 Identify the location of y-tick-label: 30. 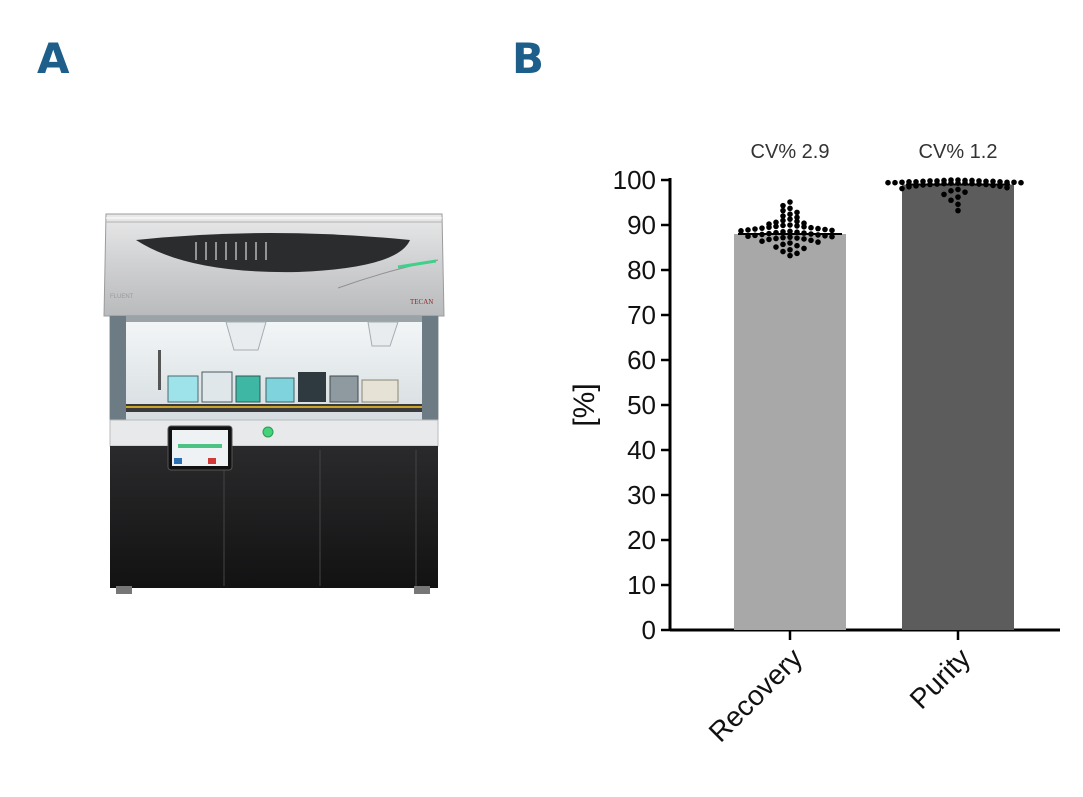
(641, 495).